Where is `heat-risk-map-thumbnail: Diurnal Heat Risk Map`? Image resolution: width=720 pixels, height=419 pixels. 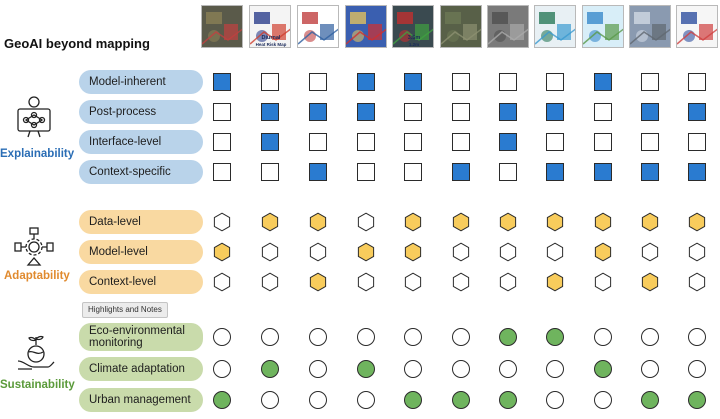 heat-risk-map-thumbnail: Diurnal Heat Risk Map is located at coordinates (270, 26).